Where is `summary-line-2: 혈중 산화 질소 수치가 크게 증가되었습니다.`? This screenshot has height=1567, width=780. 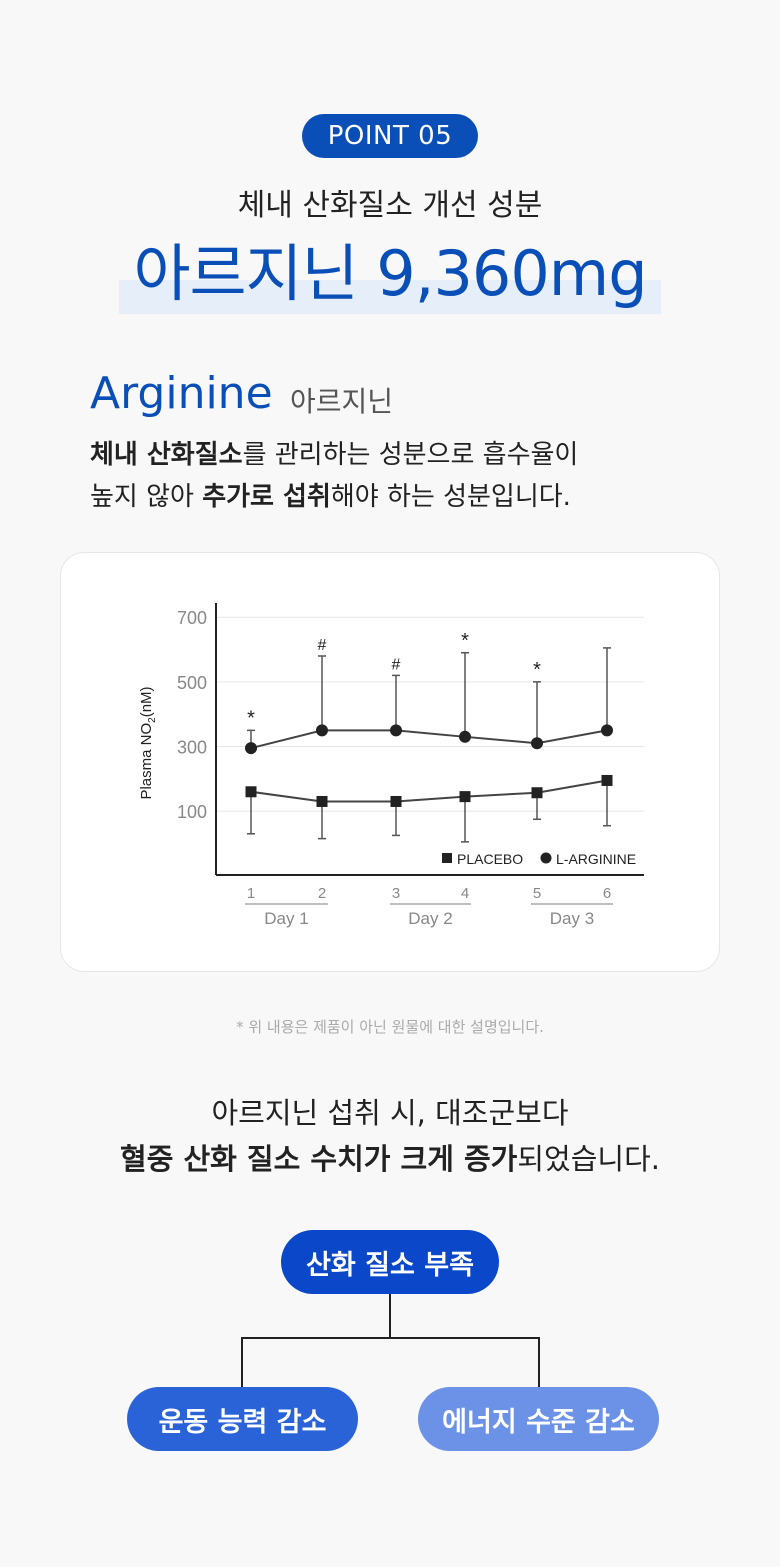
summary-line-2: 혈중 산화 질소 수치가 크게 증가되었습니다. is located at coordinates (390, 1157).